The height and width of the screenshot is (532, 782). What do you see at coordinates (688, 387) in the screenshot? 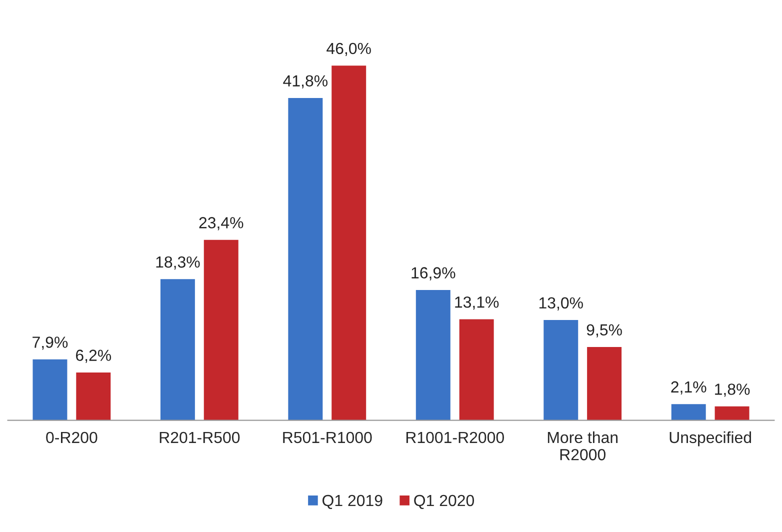
I see `data-label: 2,1%` at bounding box center [688, 387].